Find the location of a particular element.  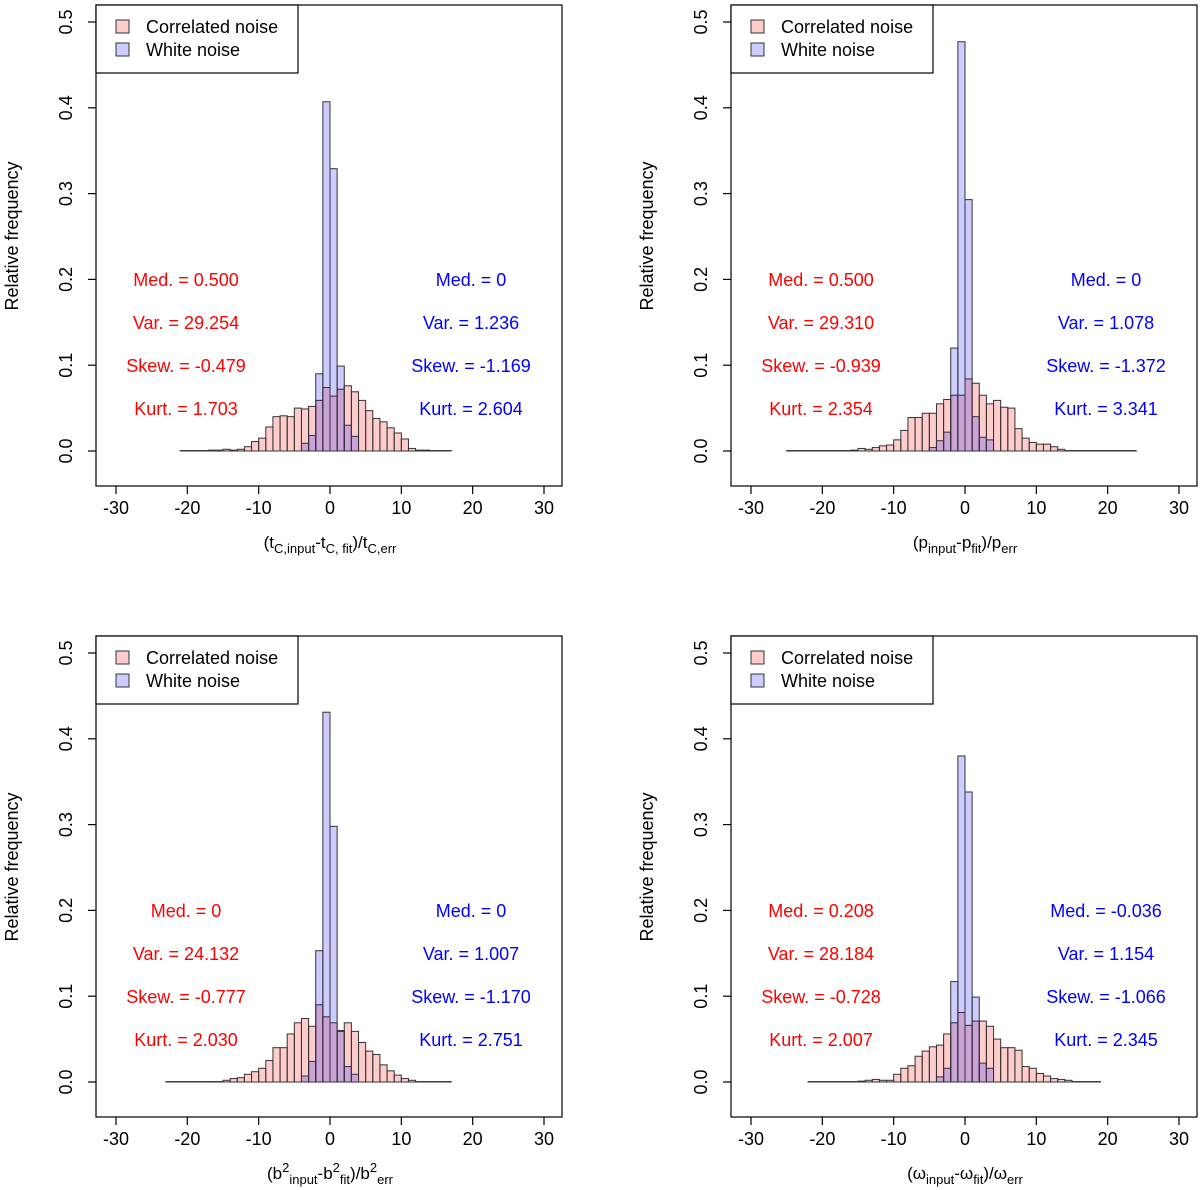

stats-label: Kurt. = 2.345 is located at coordinates (1106, 1040).